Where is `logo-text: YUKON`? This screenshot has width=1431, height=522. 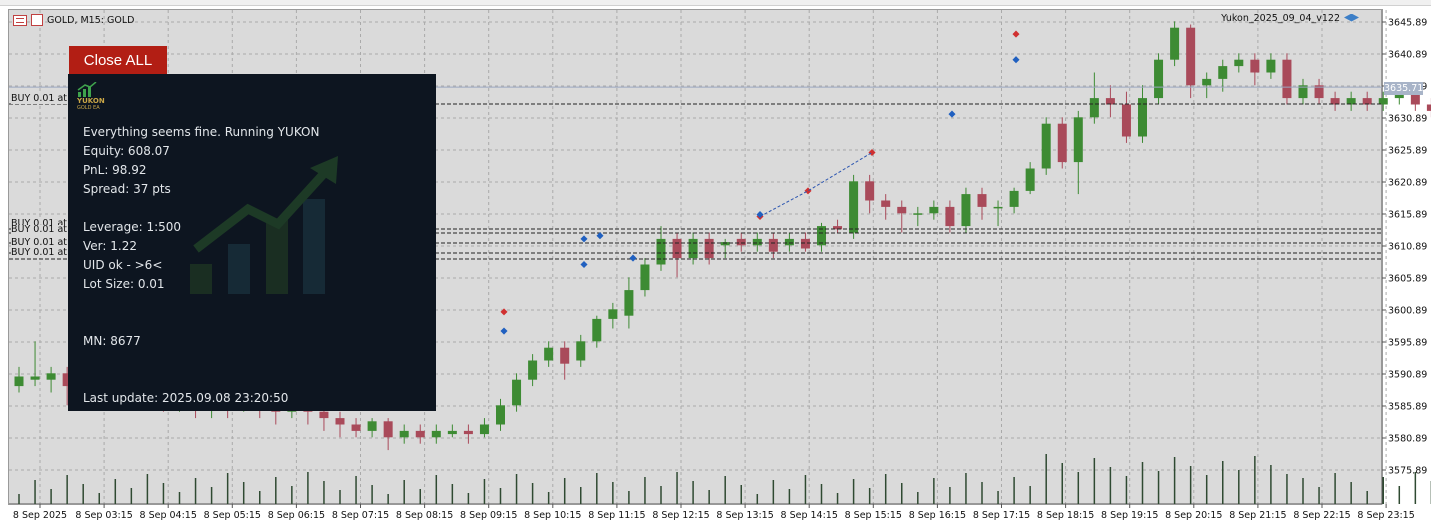 logo-text: YUKON is located at coordinates (91, 101).